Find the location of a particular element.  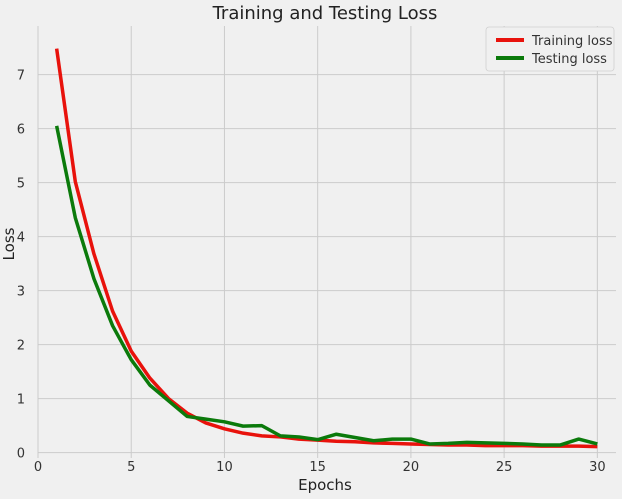

x-tick-label: 0 is located at coordinates (38, 467).